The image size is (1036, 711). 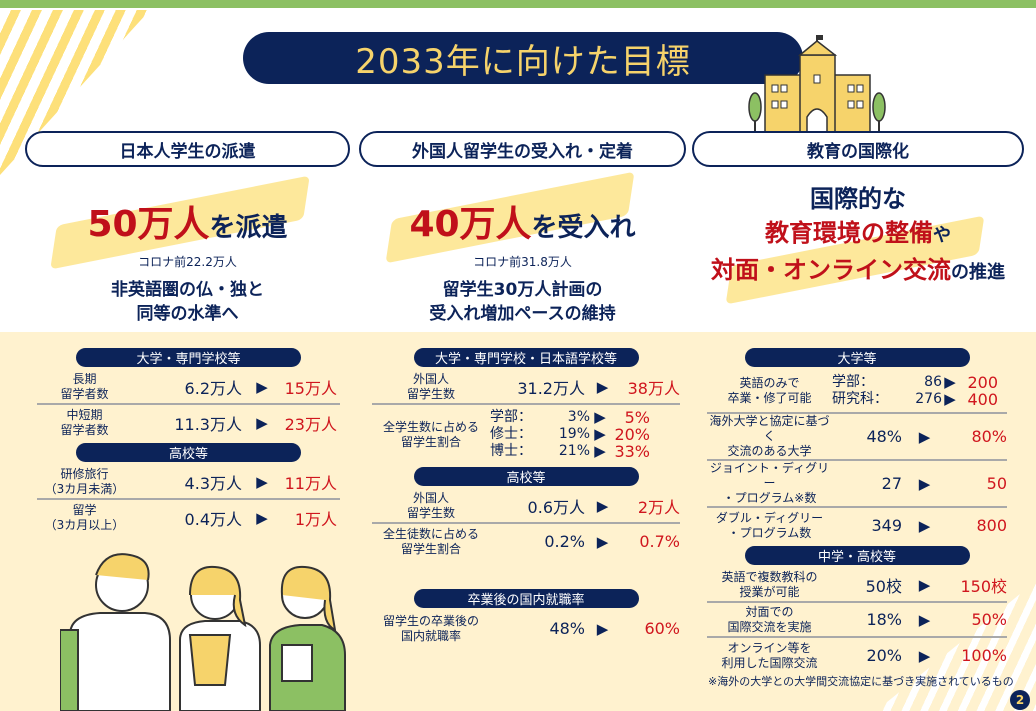 I want to click on target-value: 23万人, so click(x=310, y=424).